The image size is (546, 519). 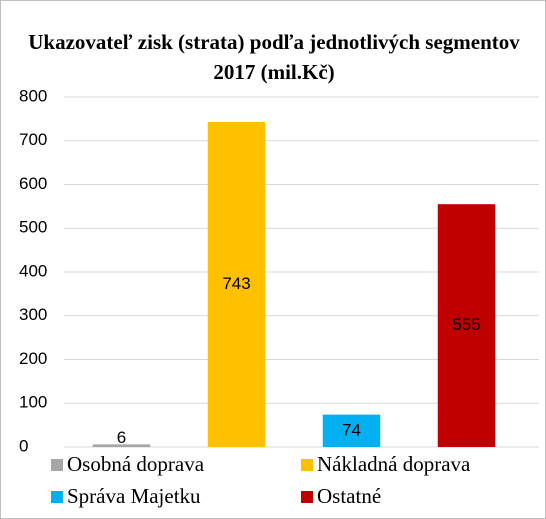 What do you see at coordinates (23, 445) in the screenshot?
I see `y-tick-label: 0` at bounding box center [23, 445].